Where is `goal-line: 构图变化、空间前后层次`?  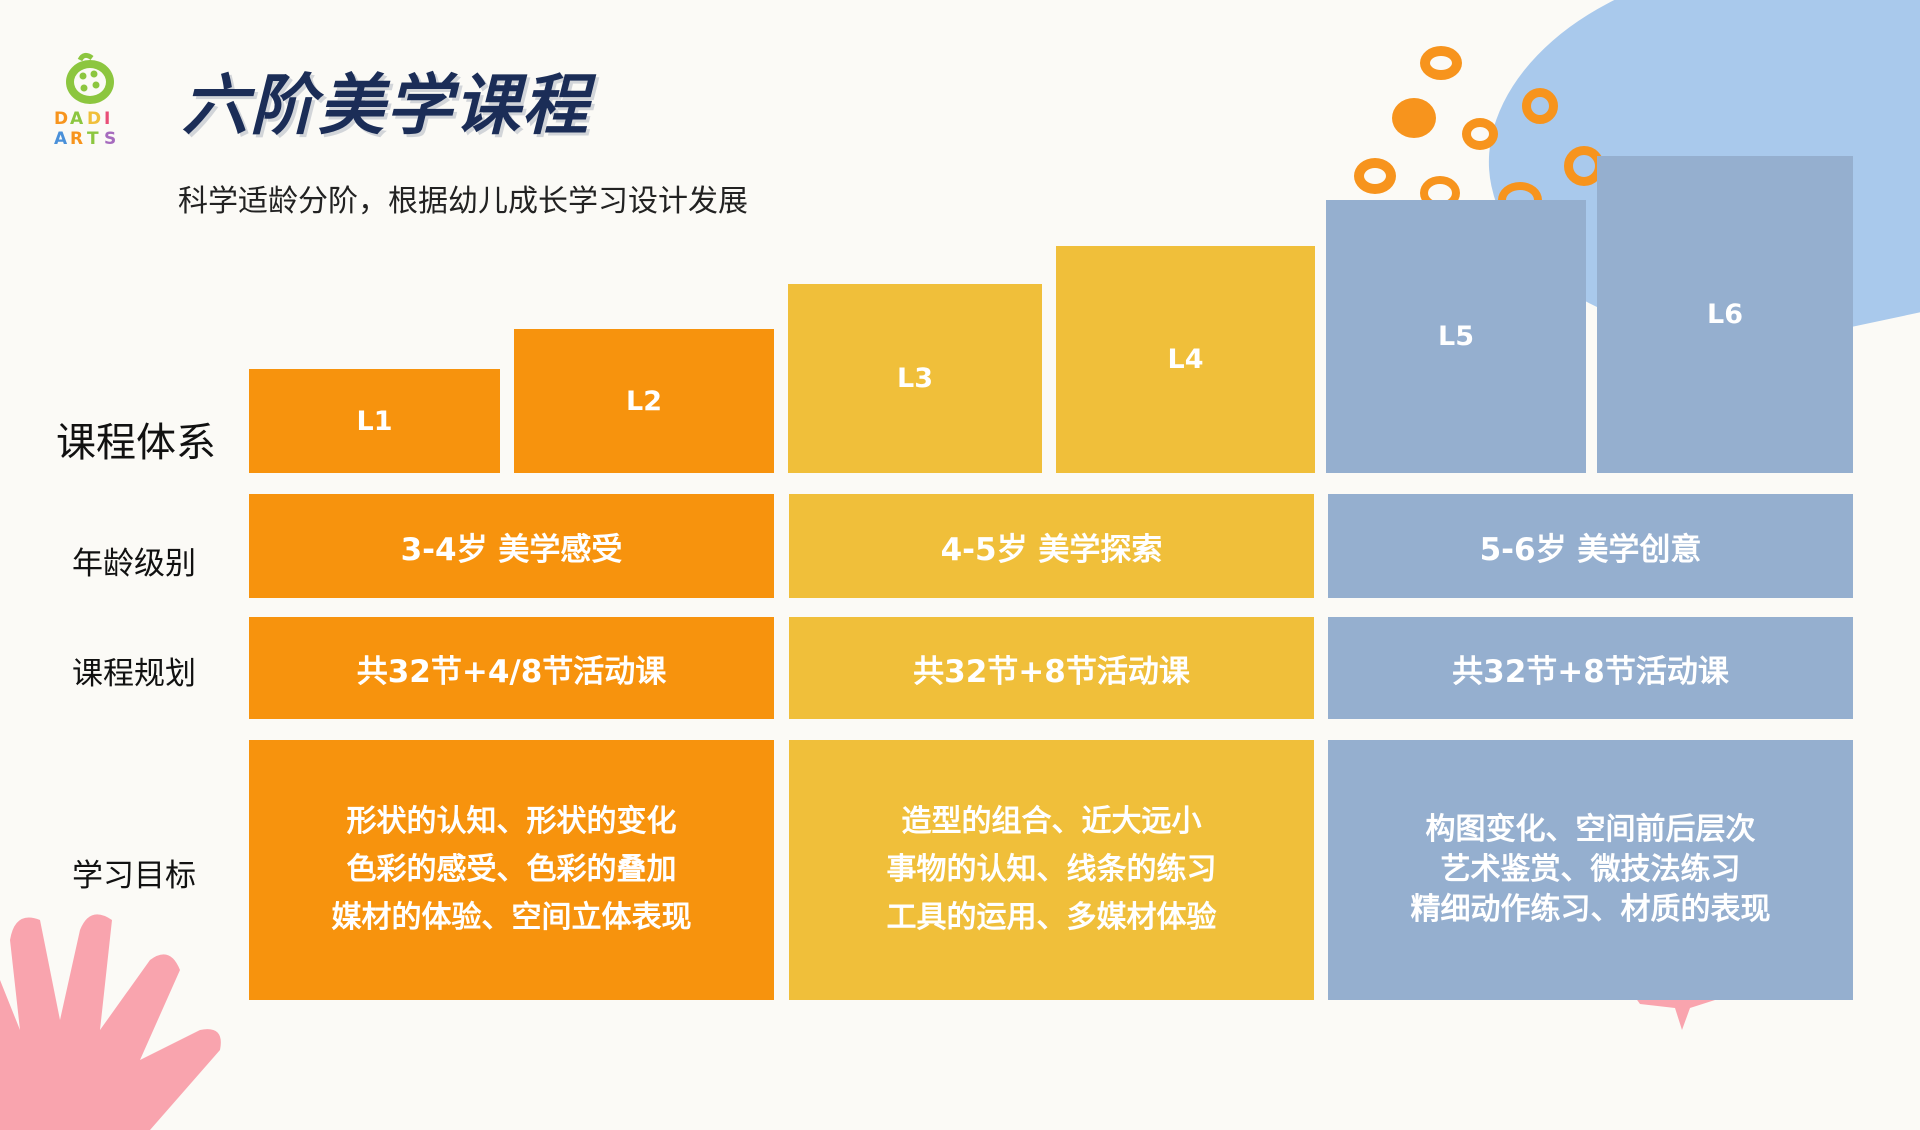
goal-line: 构图变化、空间前后层次 is located at coordinates (1590, 829).